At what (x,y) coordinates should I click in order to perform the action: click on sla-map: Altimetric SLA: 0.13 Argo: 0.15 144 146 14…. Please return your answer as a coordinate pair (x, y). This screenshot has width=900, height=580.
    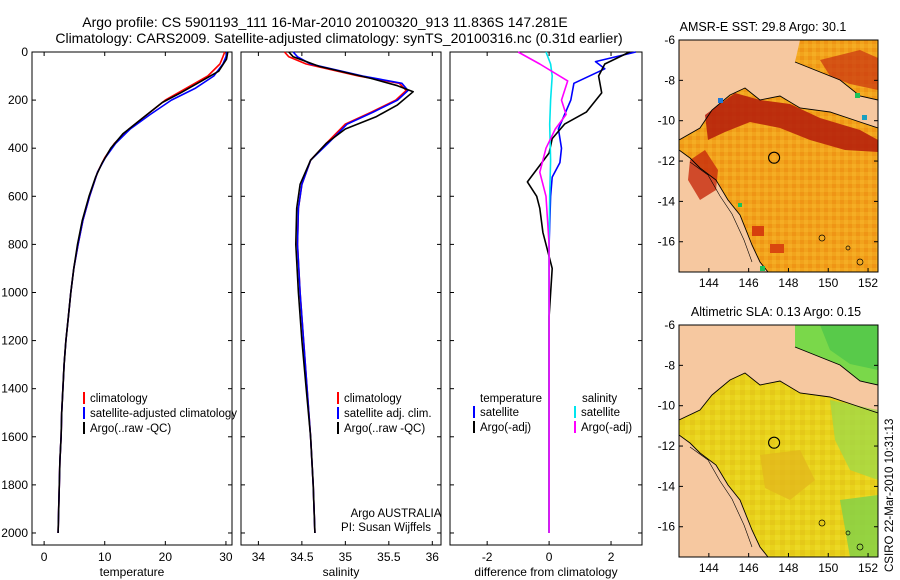
    Looking at the image, I should click on (768, 440).